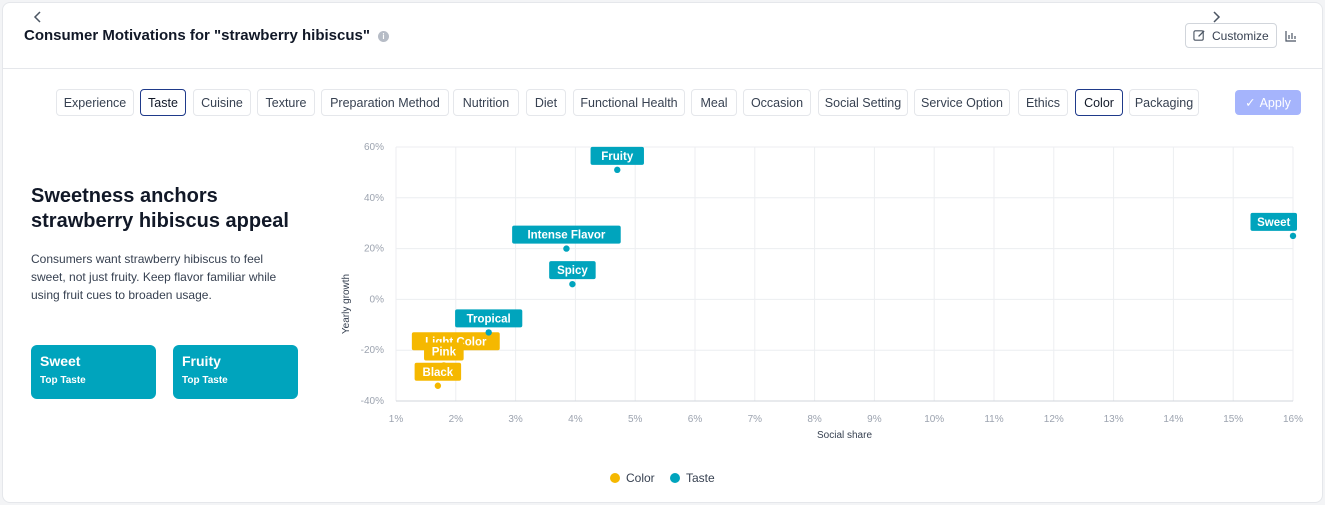 The image size is (1325, 505). Describe the element at coordinates (1250, 103) in the screenshot. I see `check-icon: ✓` at that location.